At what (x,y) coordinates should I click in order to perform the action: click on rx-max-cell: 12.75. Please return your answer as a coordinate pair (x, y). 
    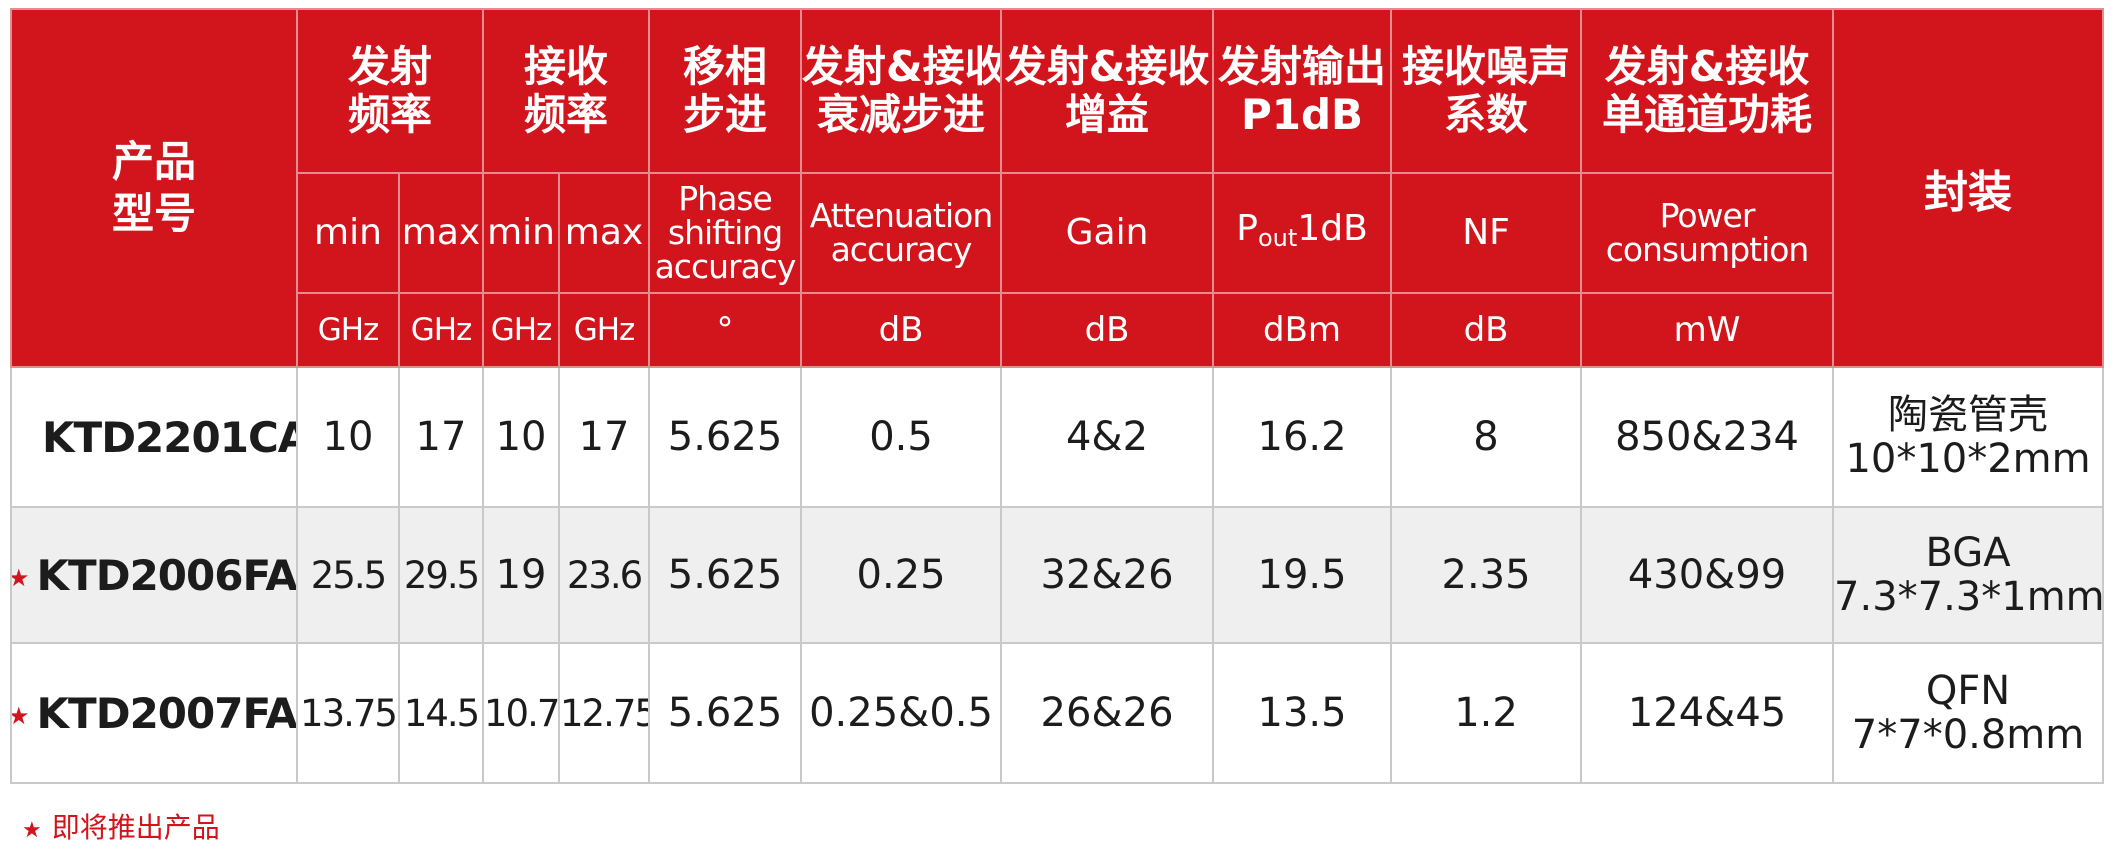
    Looking at the image, I should click on (604, 713).